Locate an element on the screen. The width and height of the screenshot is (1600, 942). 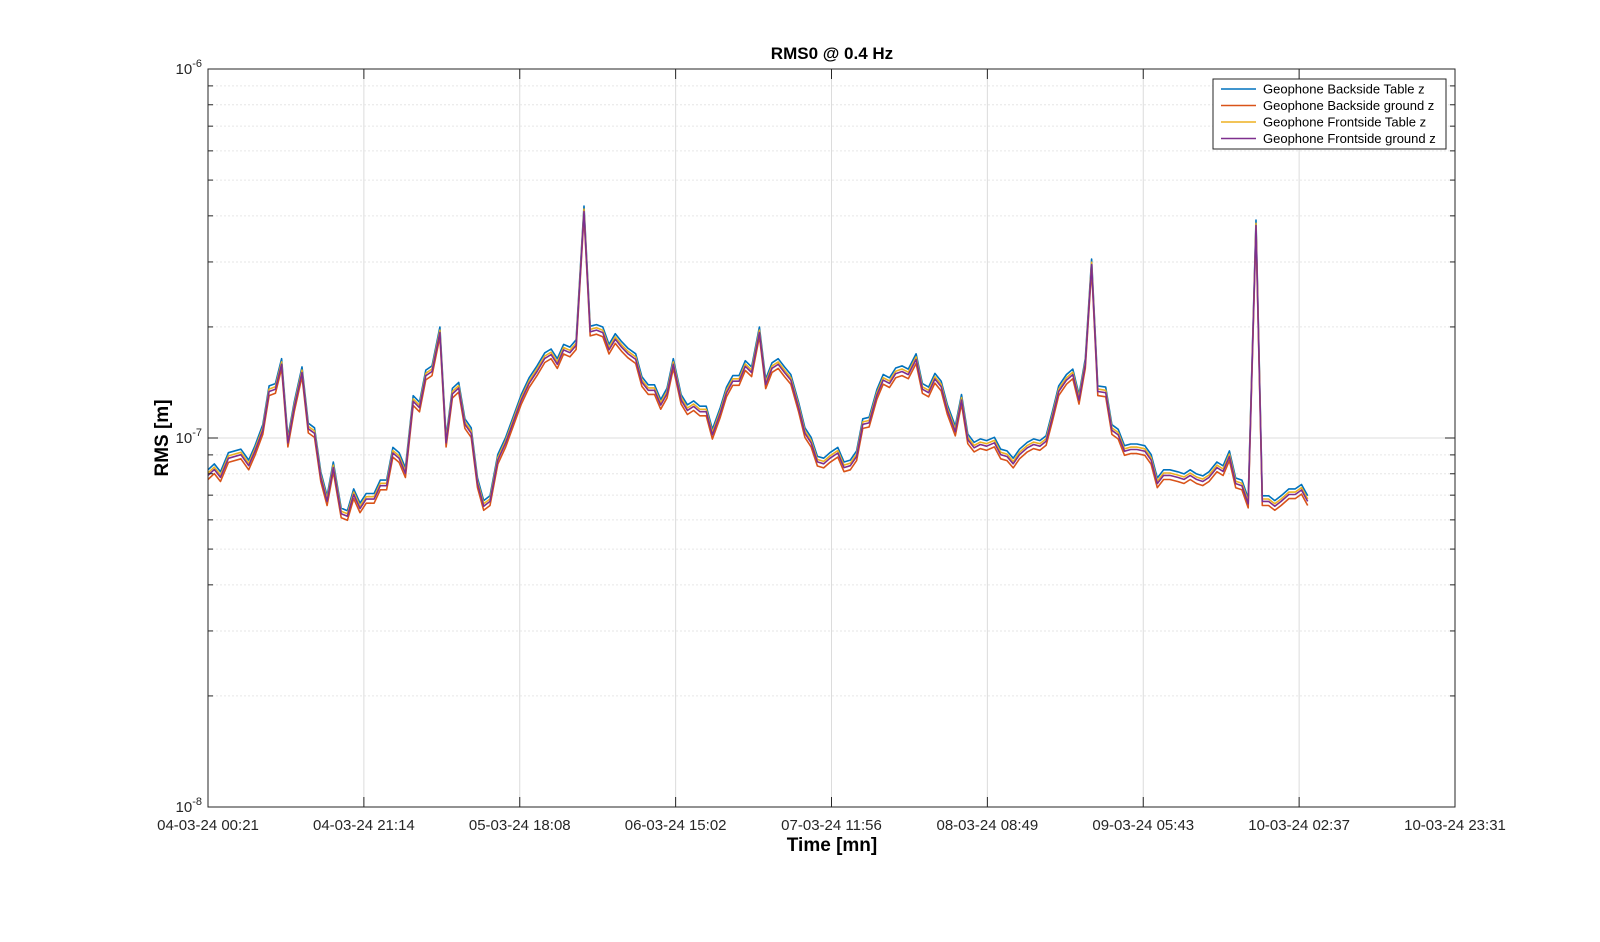
y-tick-label: 10⁻⁷ is located at coordinates (189, 437).